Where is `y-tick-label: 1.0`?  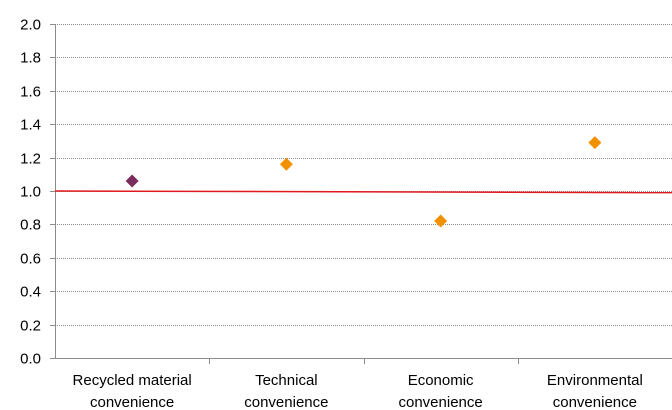 y-tick-label: 1.0 is located at coordinates (30, 192).